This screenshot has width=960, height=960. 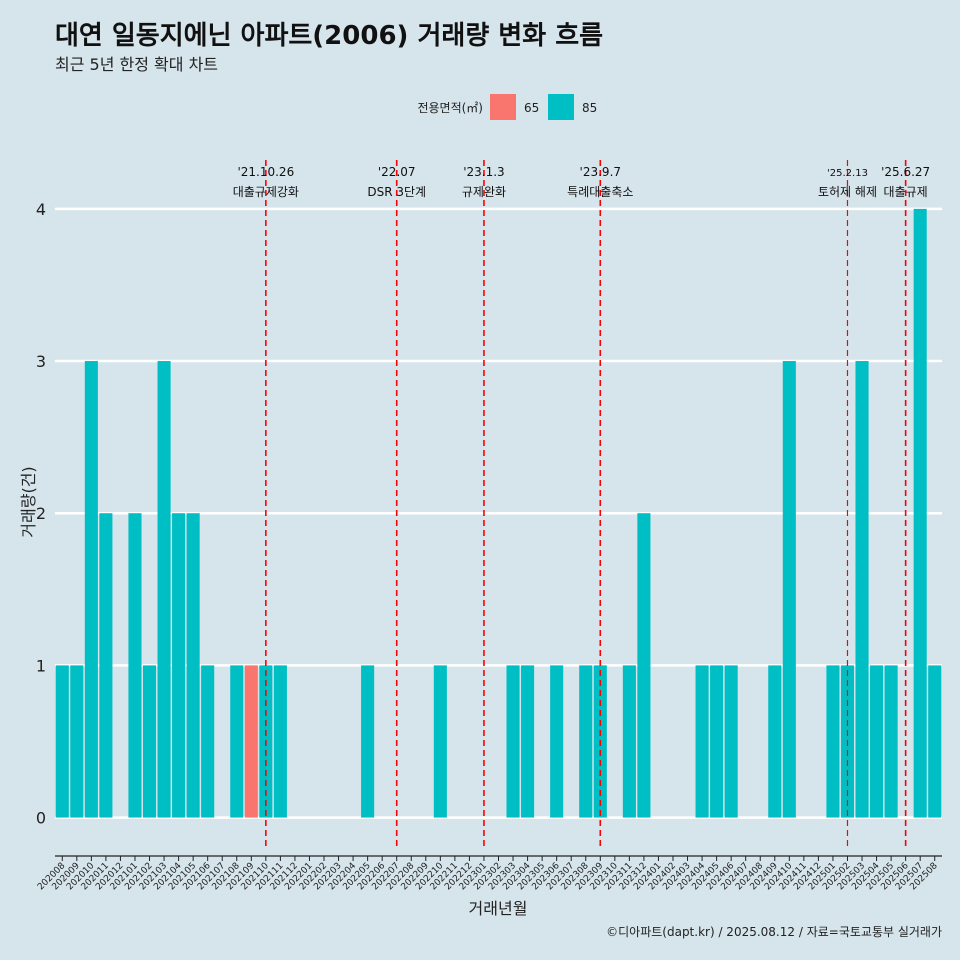 What do you see at coordinates (600, 172) in the screenshot?
I see `event-date-3: '23.9.7` at bounding box center [600, 172].